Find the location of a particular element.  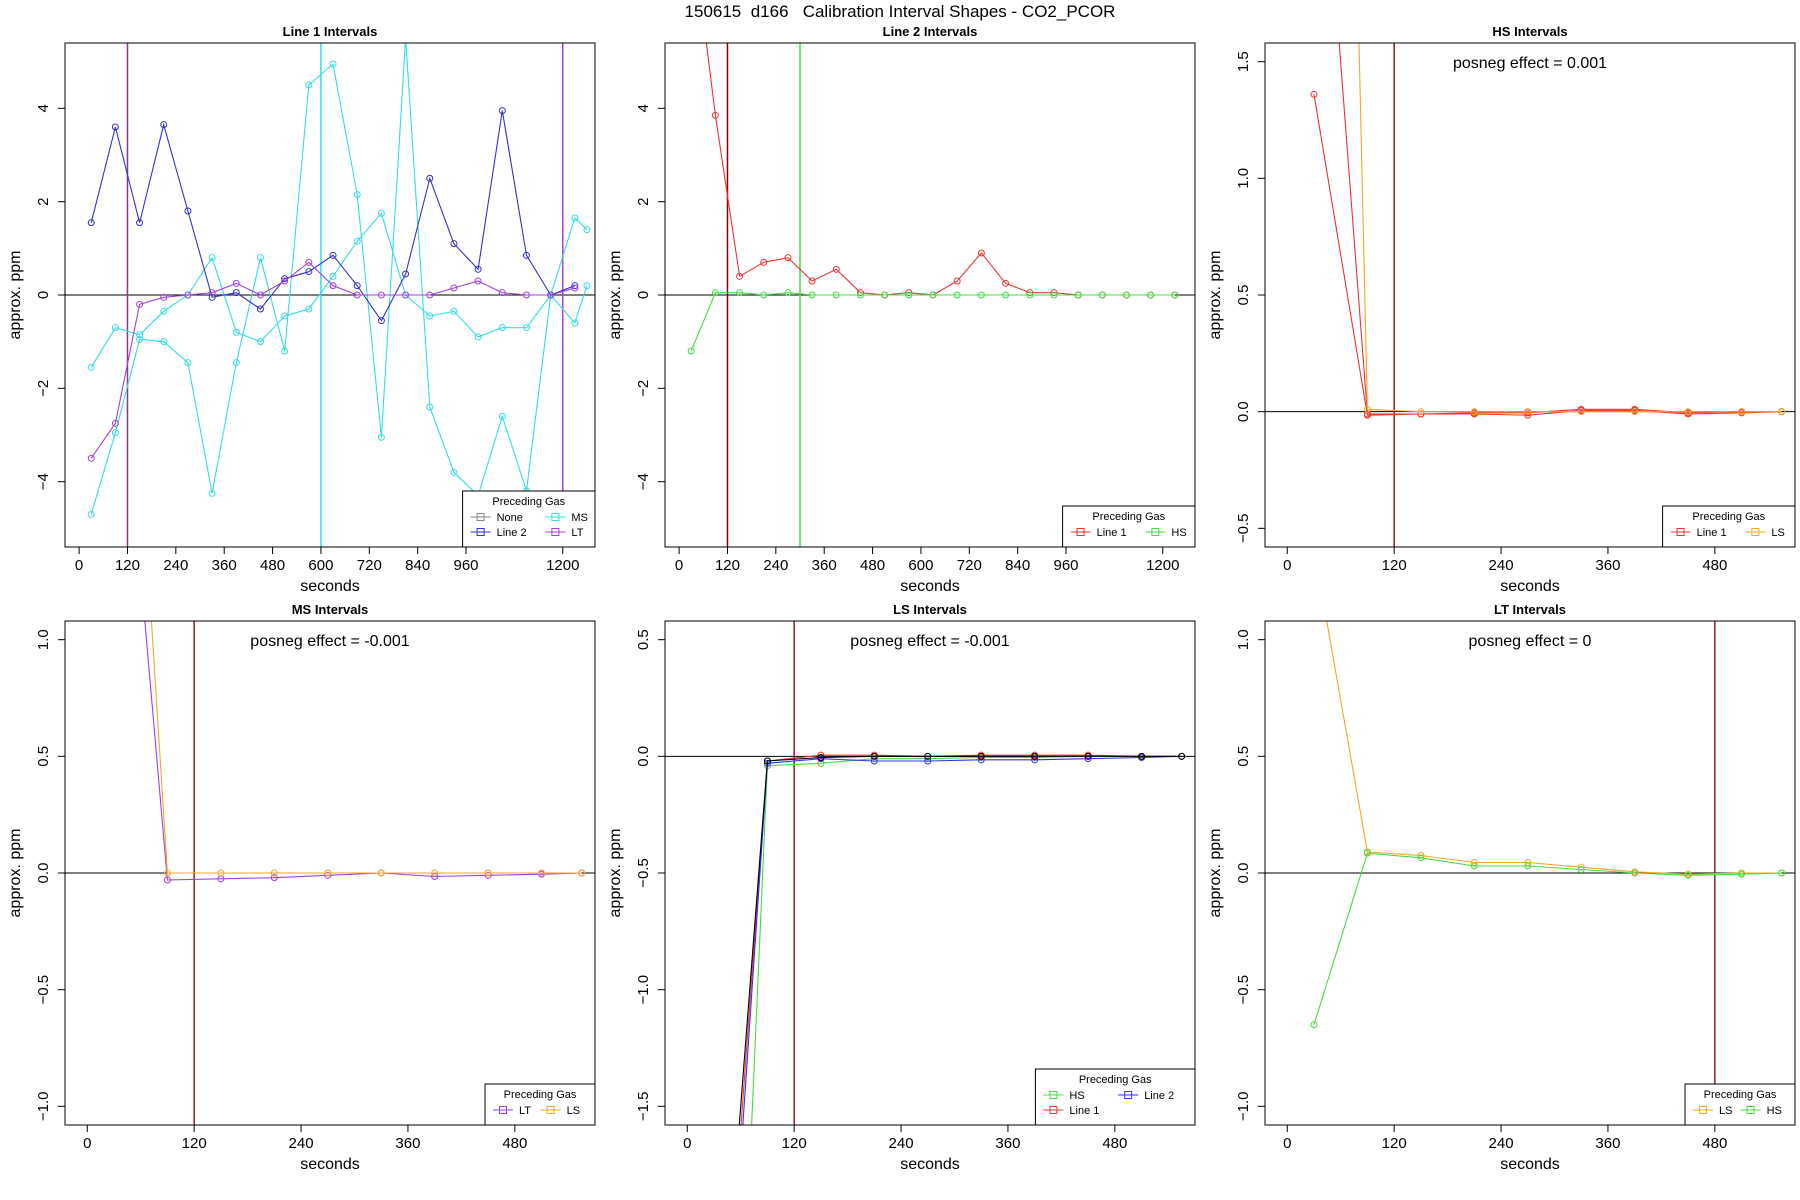

y-tick-label: 2 is located at coordinates (43, 201).